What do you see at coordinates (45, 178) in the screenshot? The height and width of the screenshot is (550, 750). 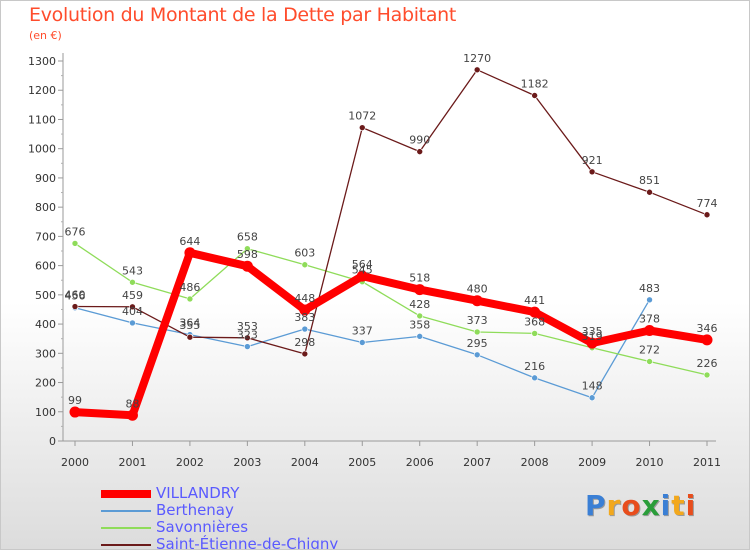 I see `y-tick-label: 900` at bounding box center [45, 178].